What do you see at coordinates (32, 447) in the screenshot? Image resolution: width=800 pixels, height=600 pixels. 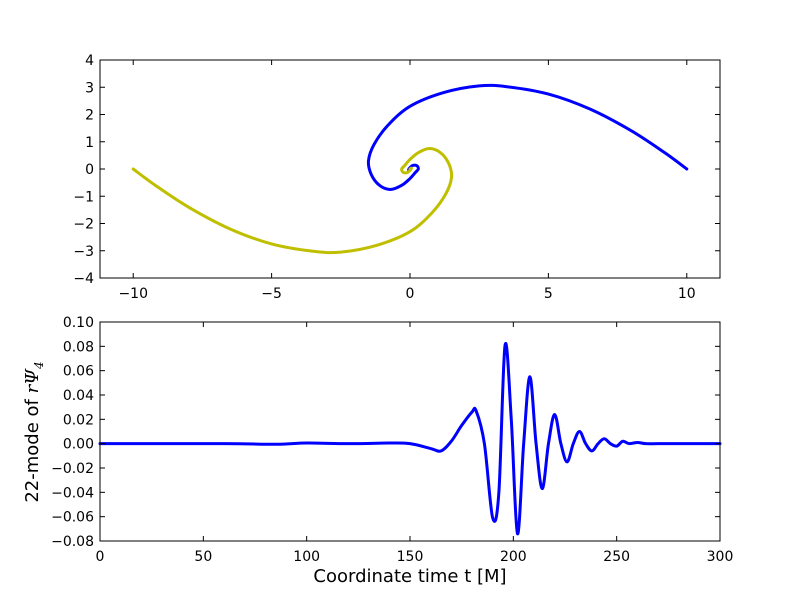 I see `waveform-y-axis-label-prefix: 22-mode of` at bounding box center [32, 447].